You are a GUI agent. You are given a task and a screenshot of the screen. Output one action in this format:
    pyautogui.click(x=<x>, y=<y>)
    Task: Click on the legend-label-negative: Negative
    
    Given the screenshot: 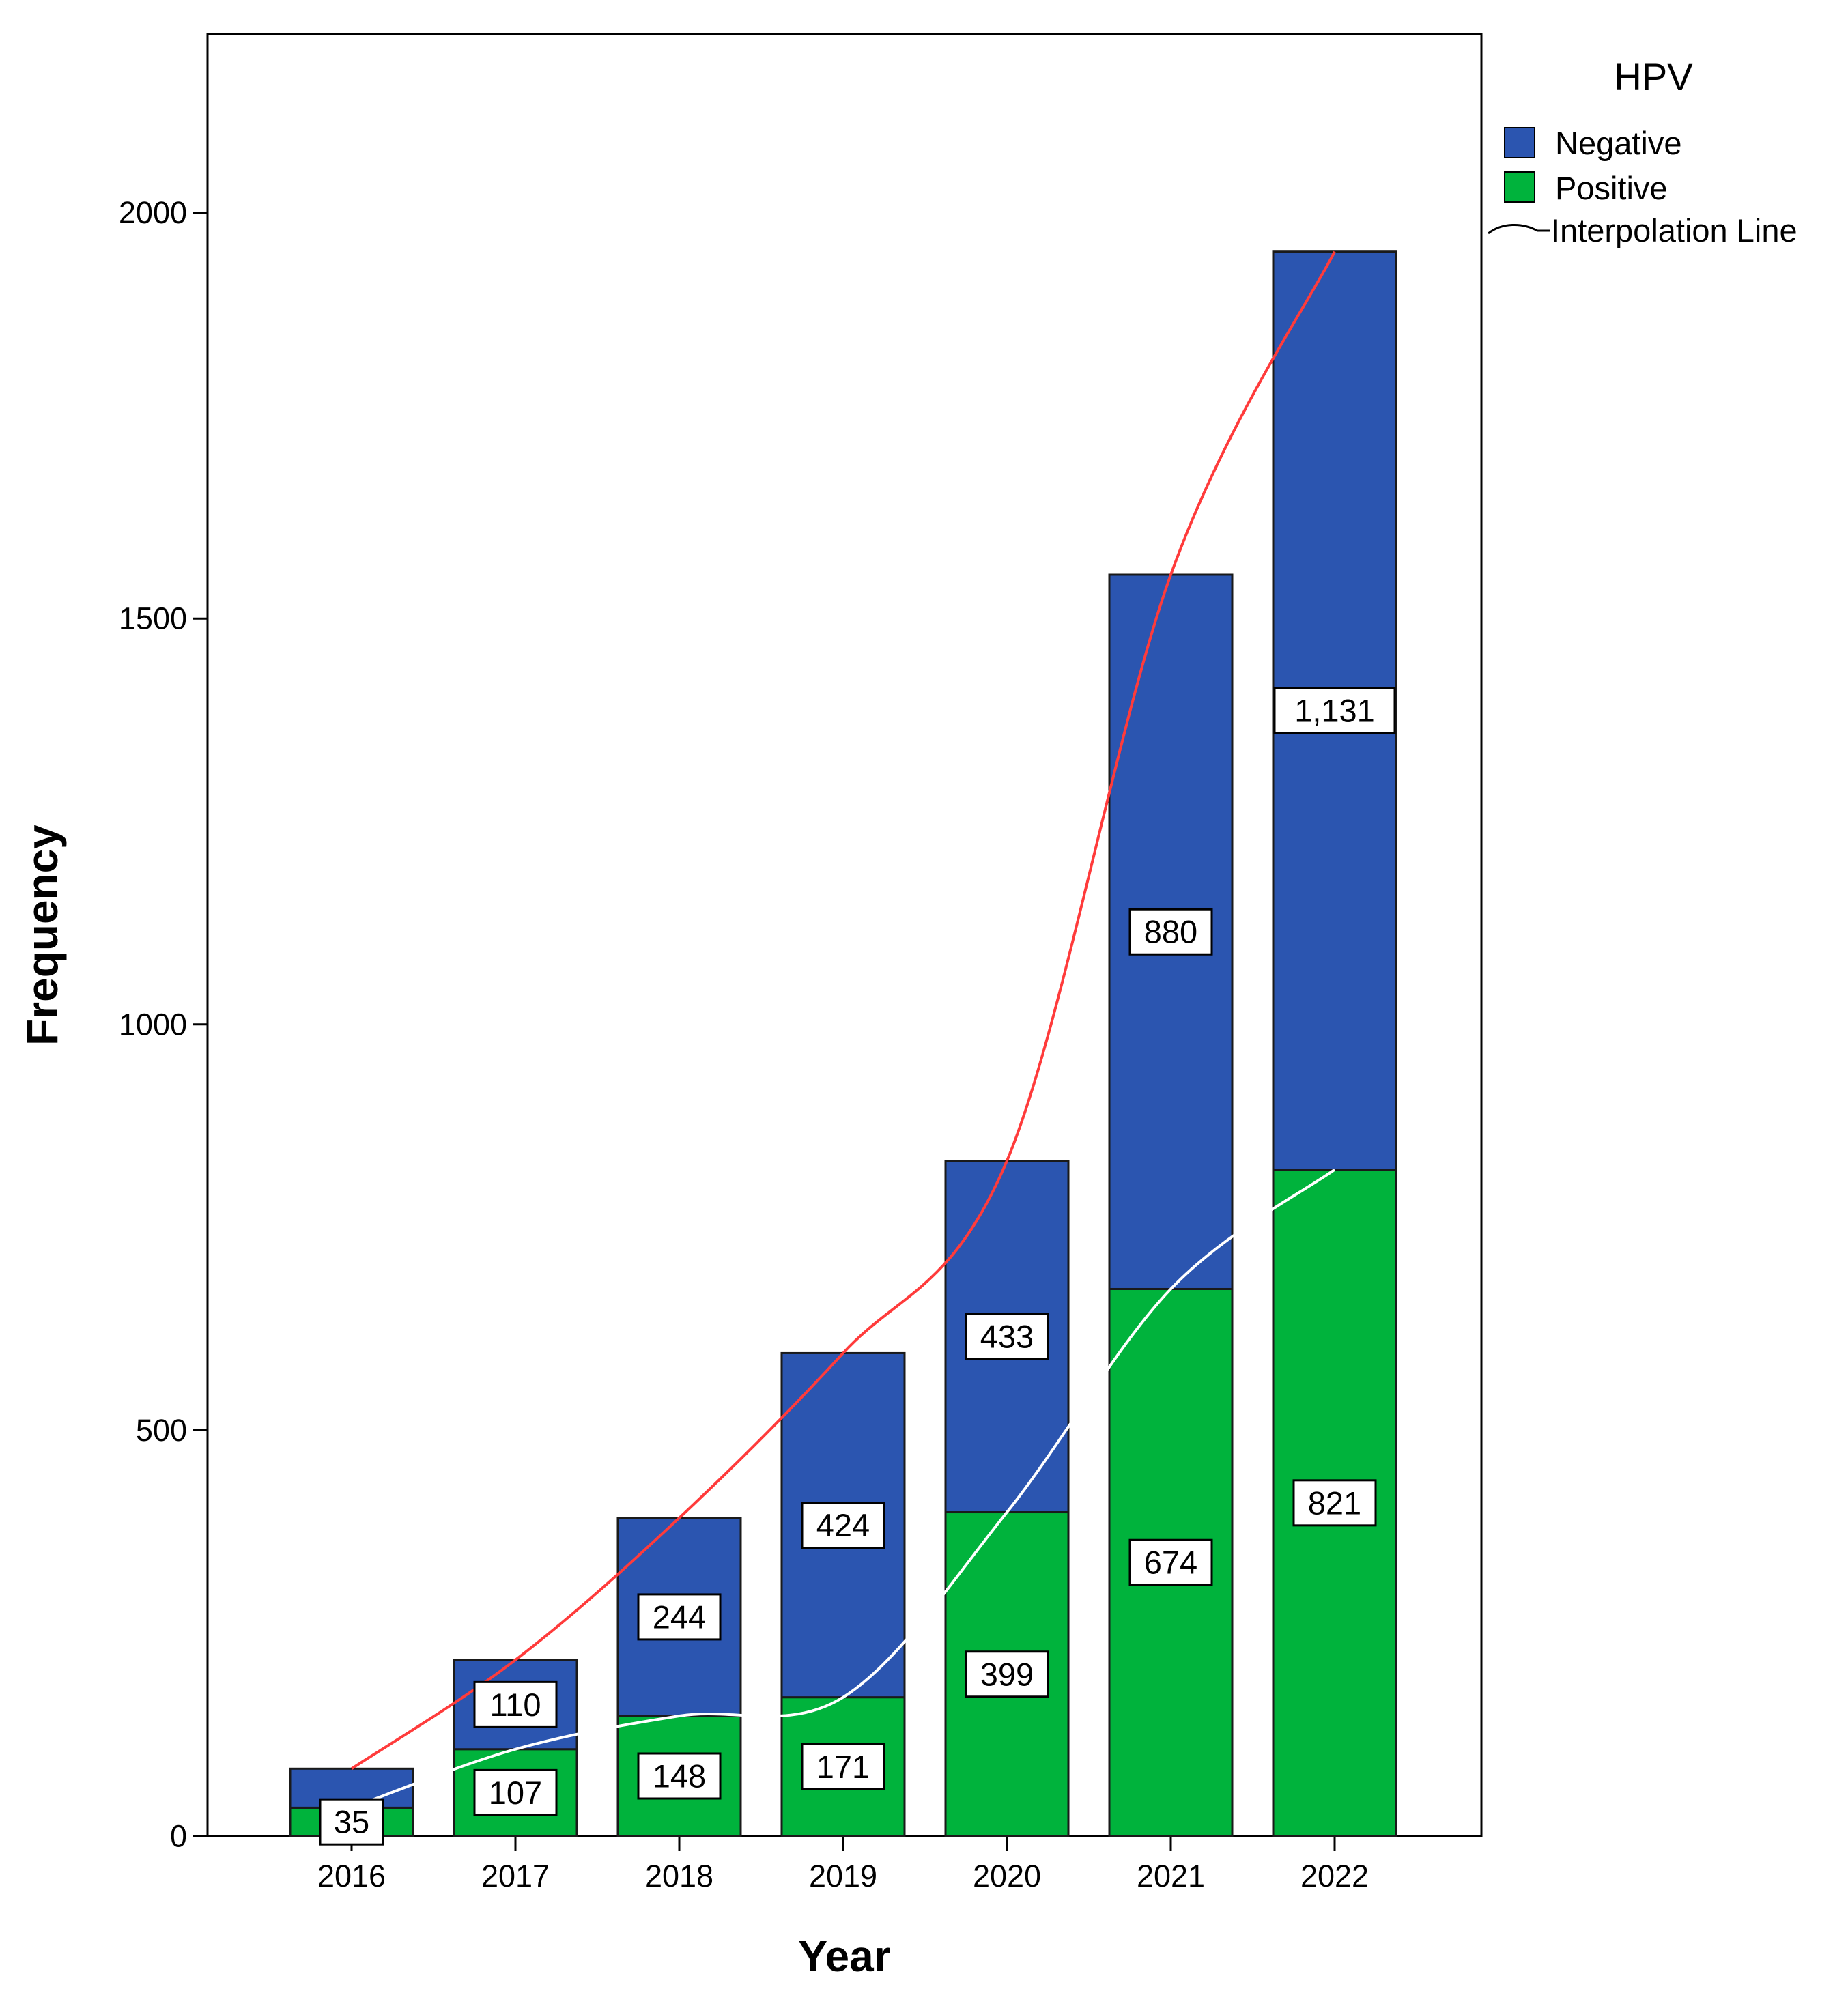 What is the action you would take?
    pyautogui.click(x=1618, y=143)
    